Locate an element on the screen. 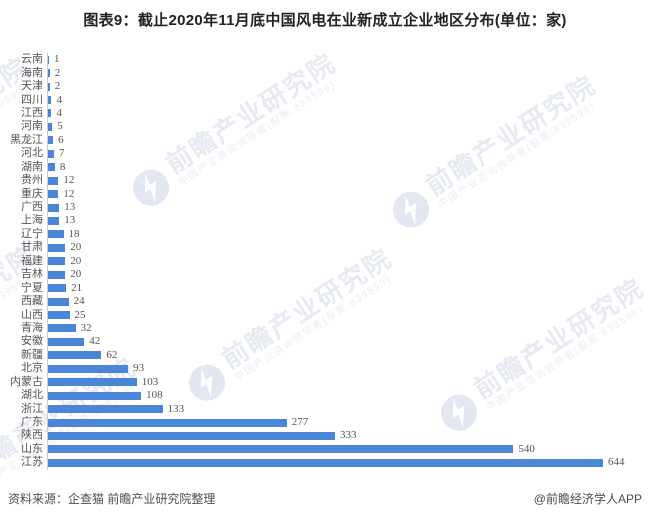 The width and height of the screenshot is (650, 519). bar-row: 西藏 24 is located at coordinates (322, 301).